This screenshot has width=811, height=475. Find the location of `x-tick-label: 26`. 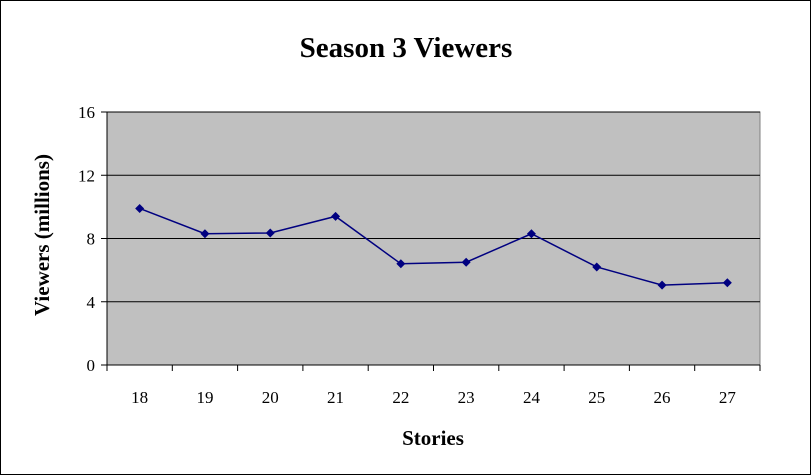

x-tick-label: 26 is located at coordinates (662, 397).